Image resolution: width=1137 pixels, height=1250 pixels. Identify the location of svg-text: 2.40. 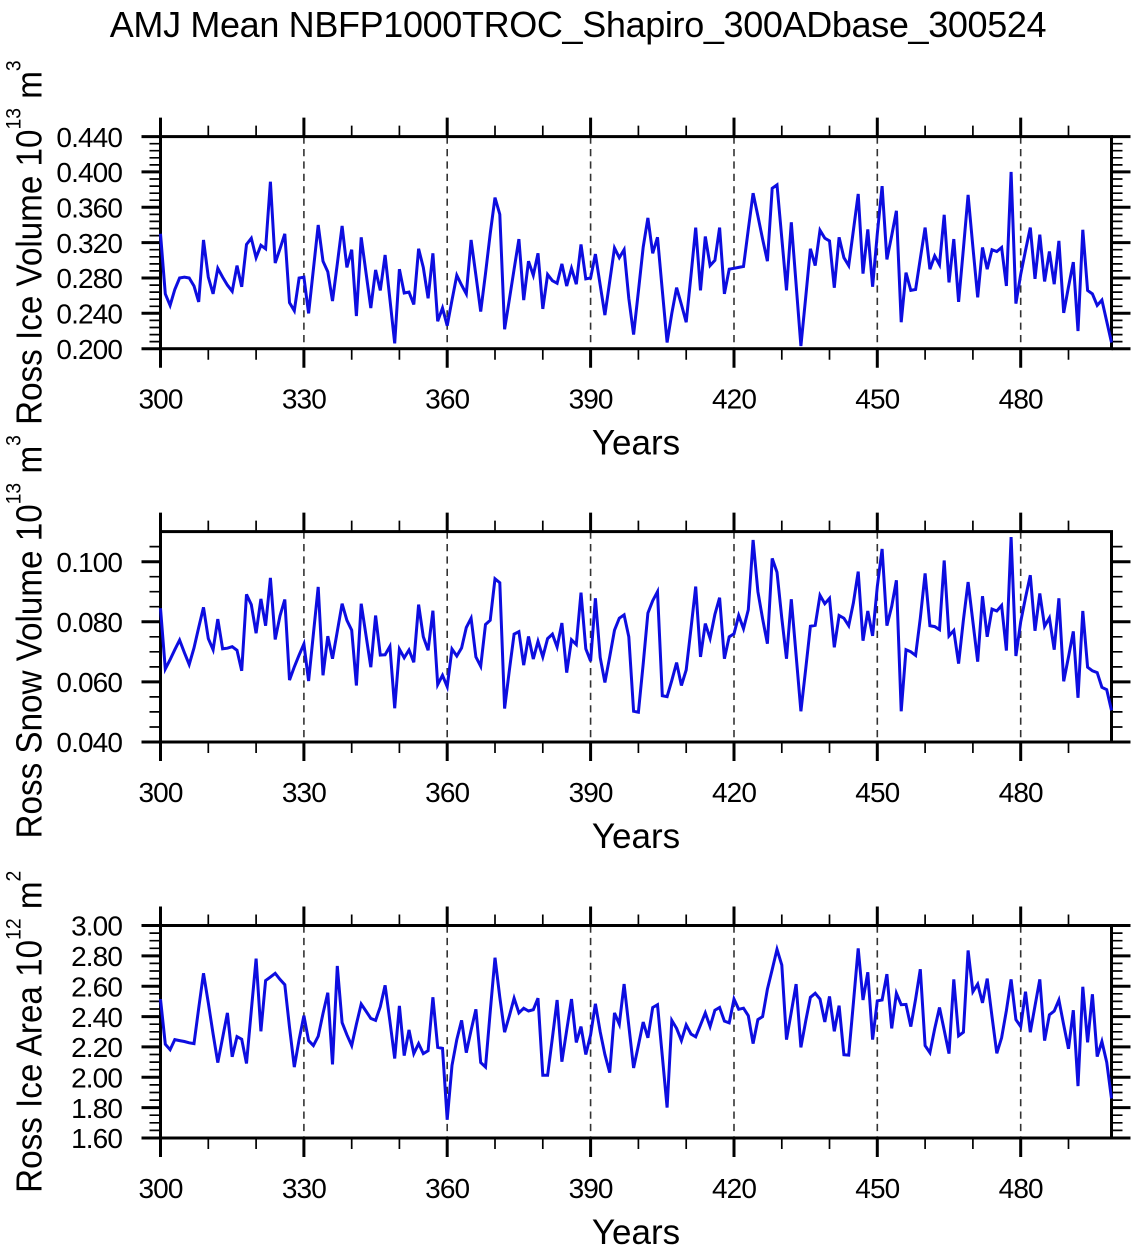
(96, 1017).